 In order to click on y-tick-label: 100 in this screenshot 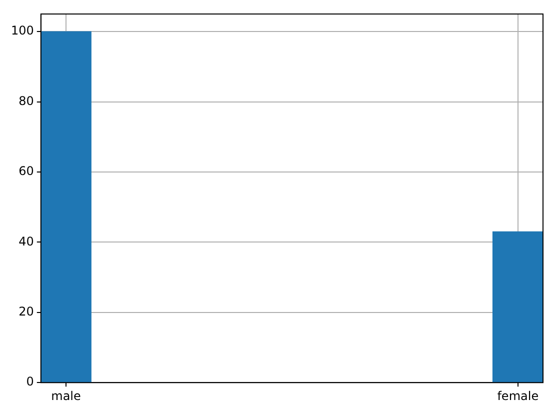, I will do `click(22, 31)`.